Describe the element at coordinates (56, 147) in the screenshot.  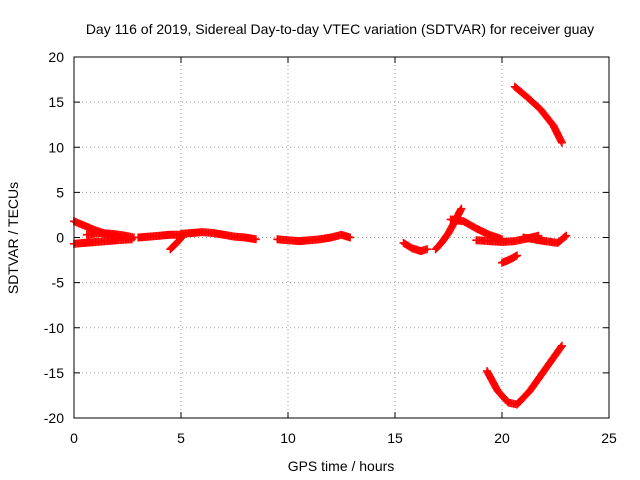
I see `y-tick-label: 10` at that location.